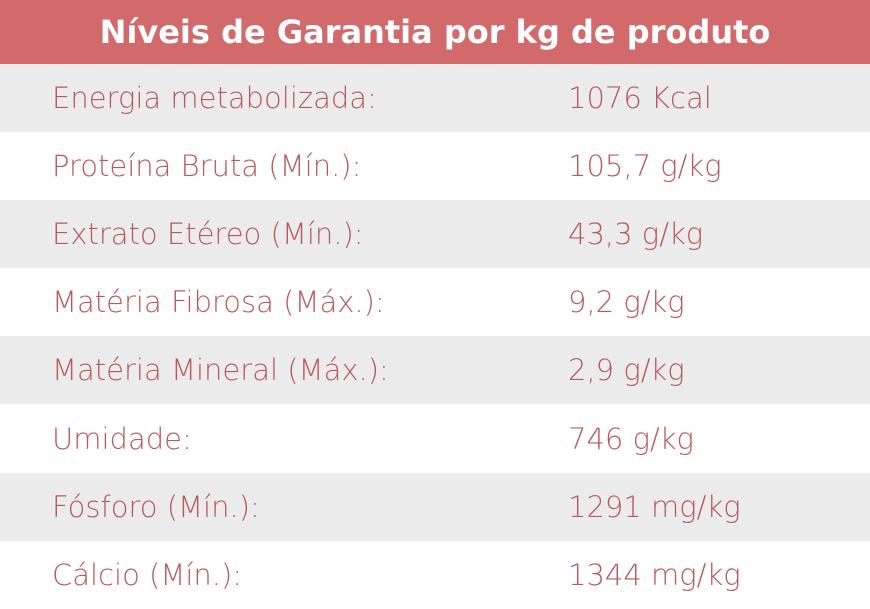 This screenshot has height=609, width=870. What do you see at coordinates (435, 438) in the screenshot?
I see `table-row: Umidade: 746 g/kg` at bounding box center [435, 438].